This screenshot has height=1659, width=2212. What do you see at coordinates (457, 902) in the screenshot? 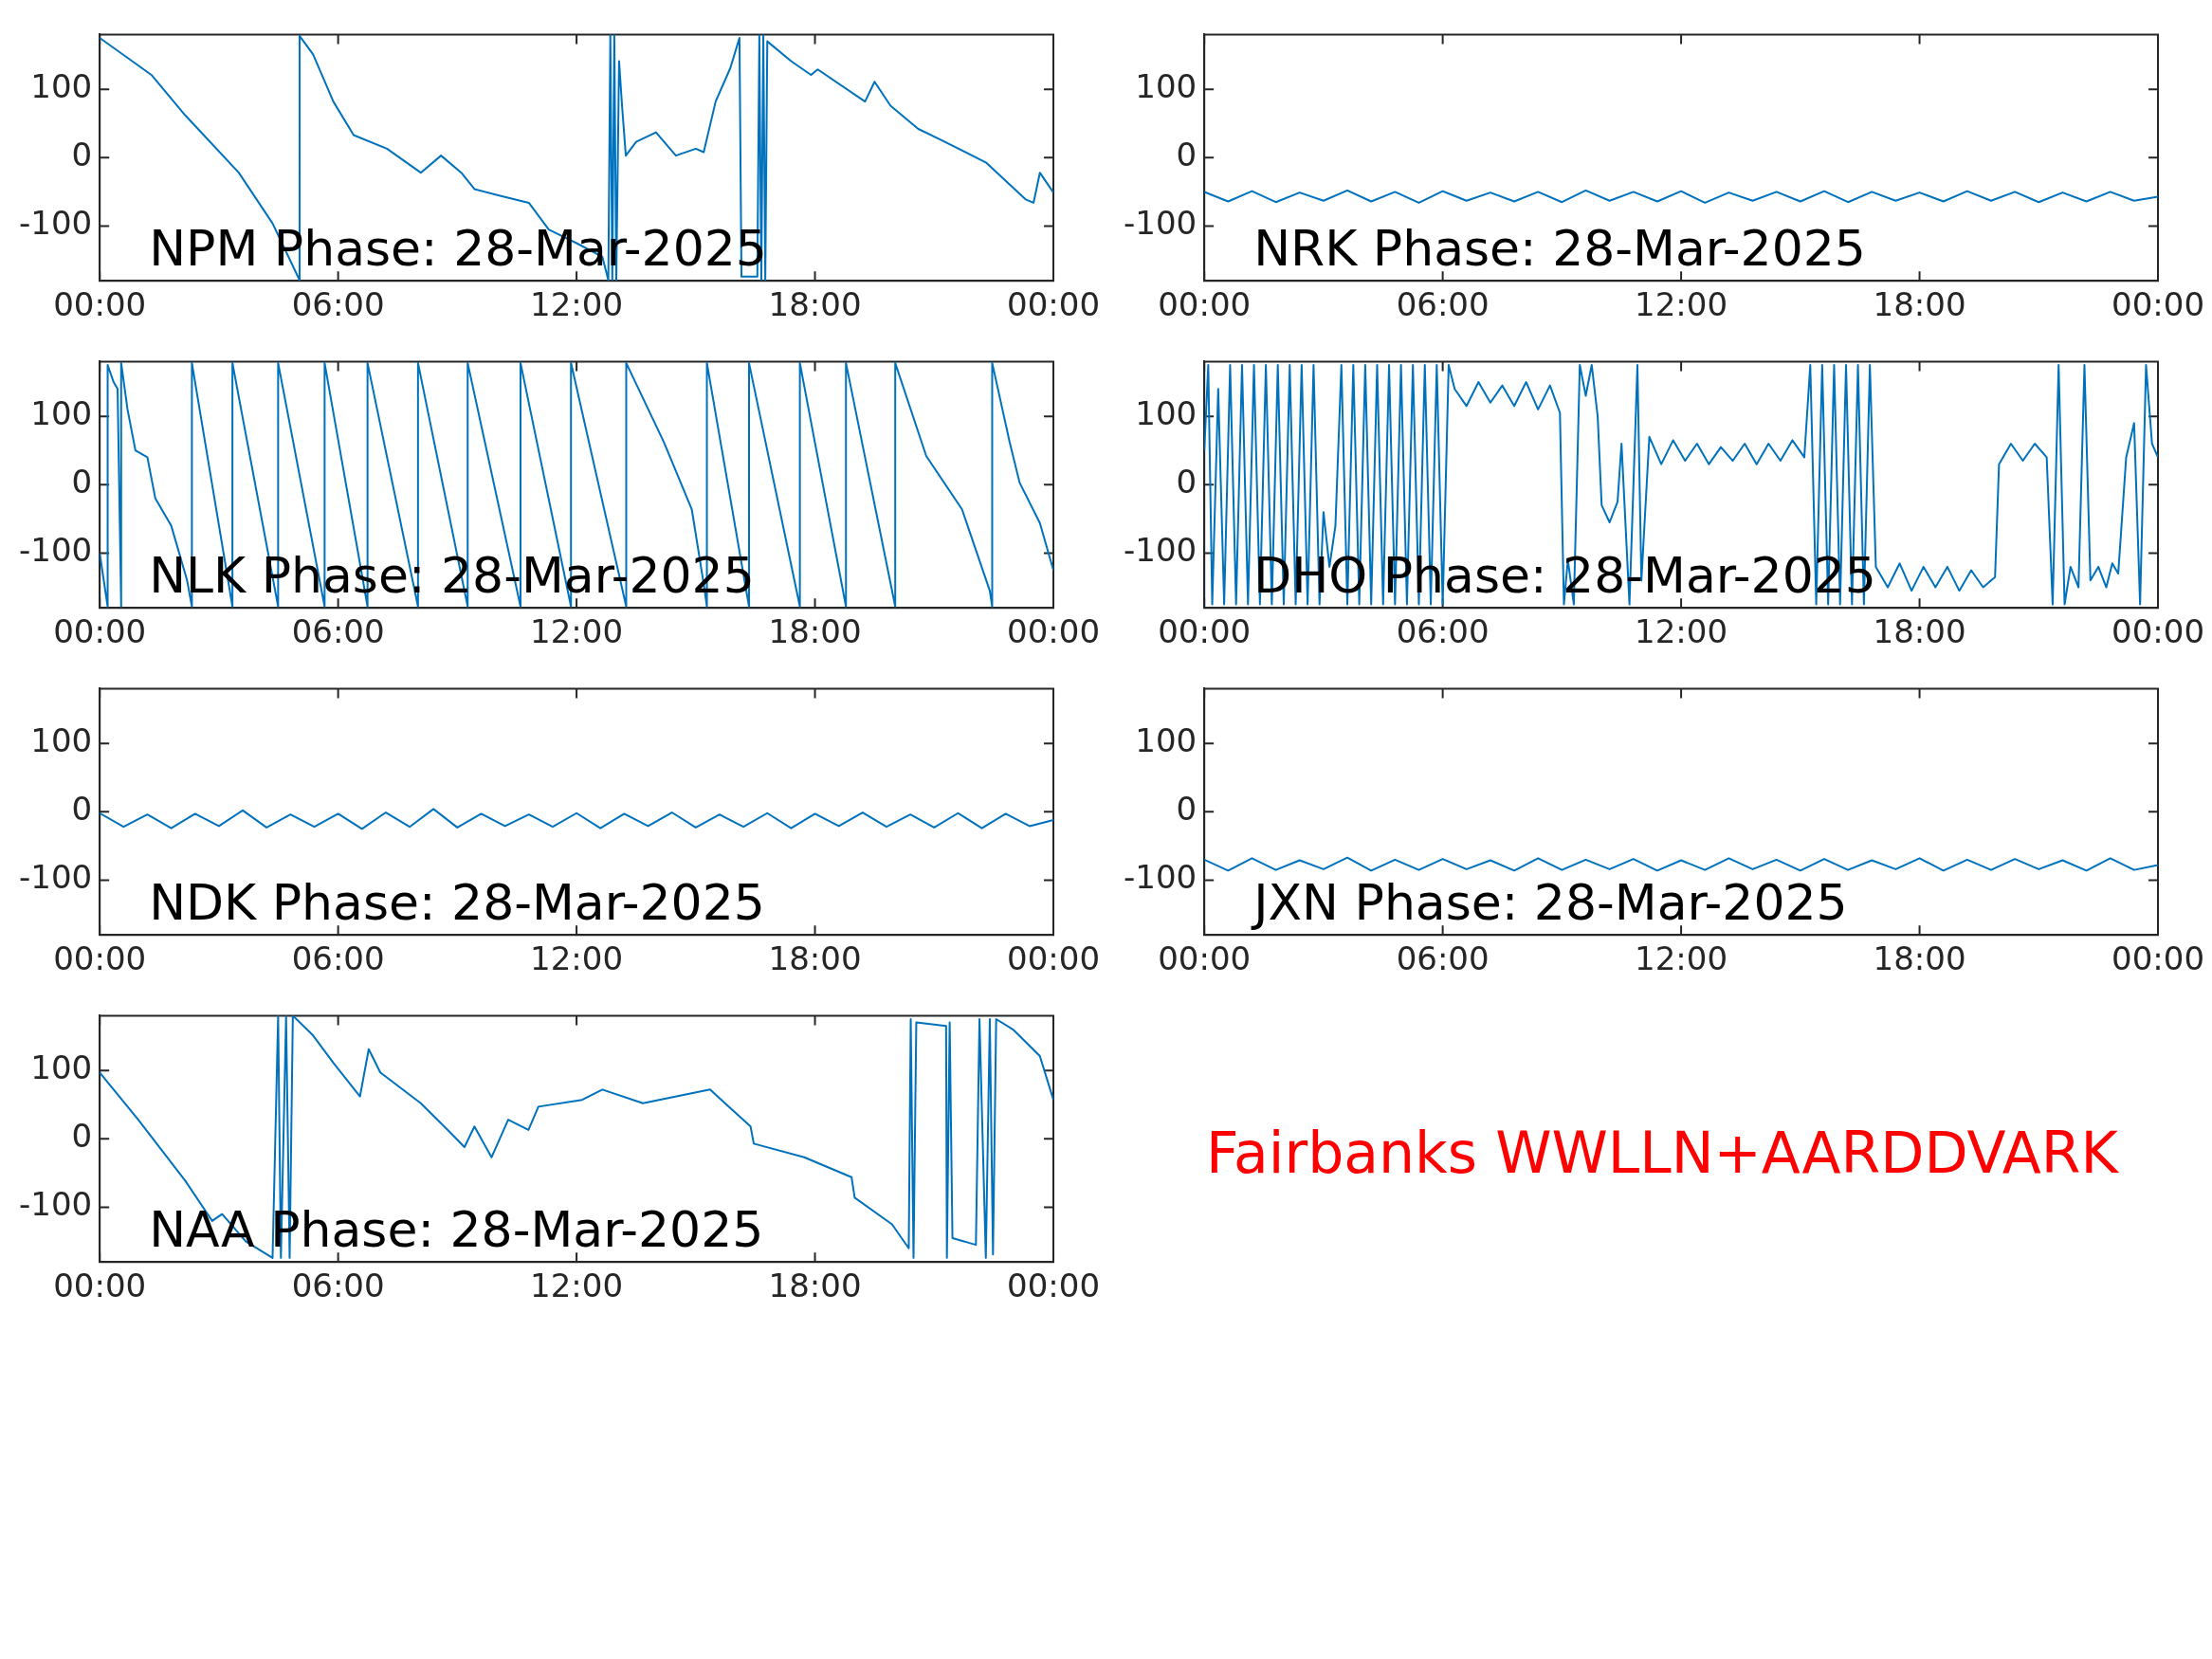
I see `annotation: NDK Phase: 28-Mar-2025` at bounding box center [457, 902].